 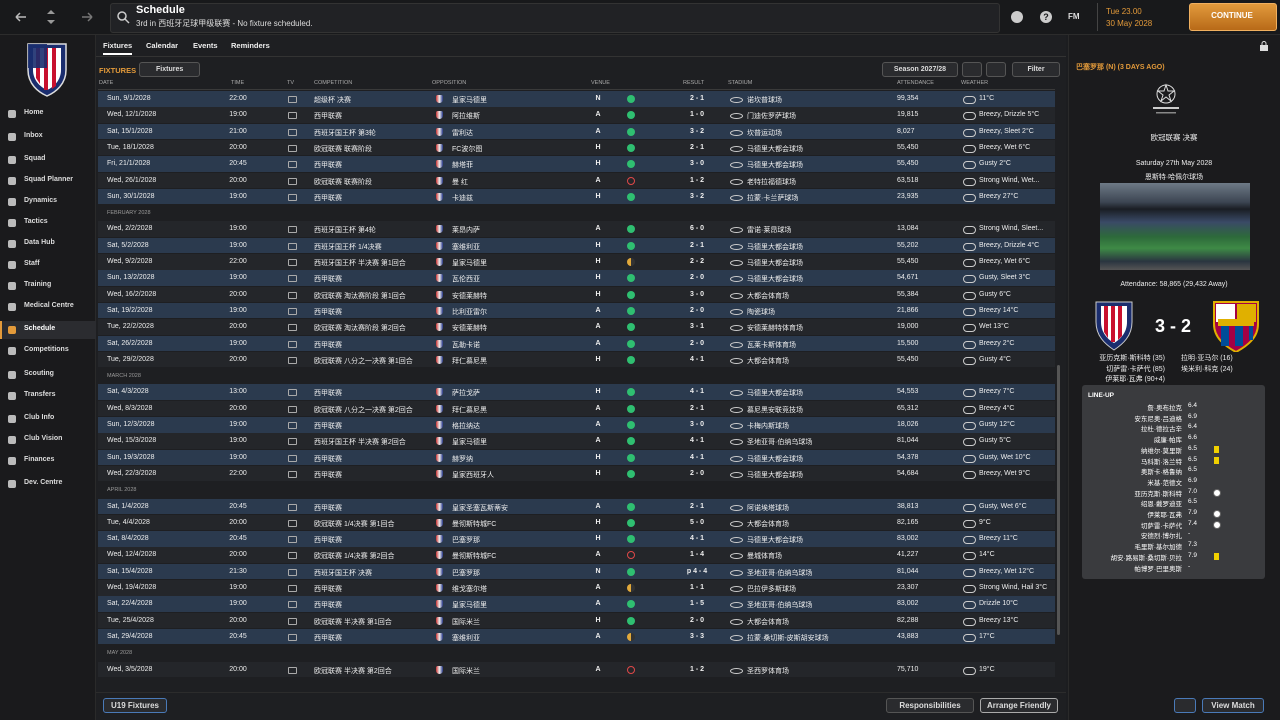 What do you see at coordinates (328, 280) in the screenshot?
I see `fixture-competition: 西甲联赛` at bounding box center [328, 280].